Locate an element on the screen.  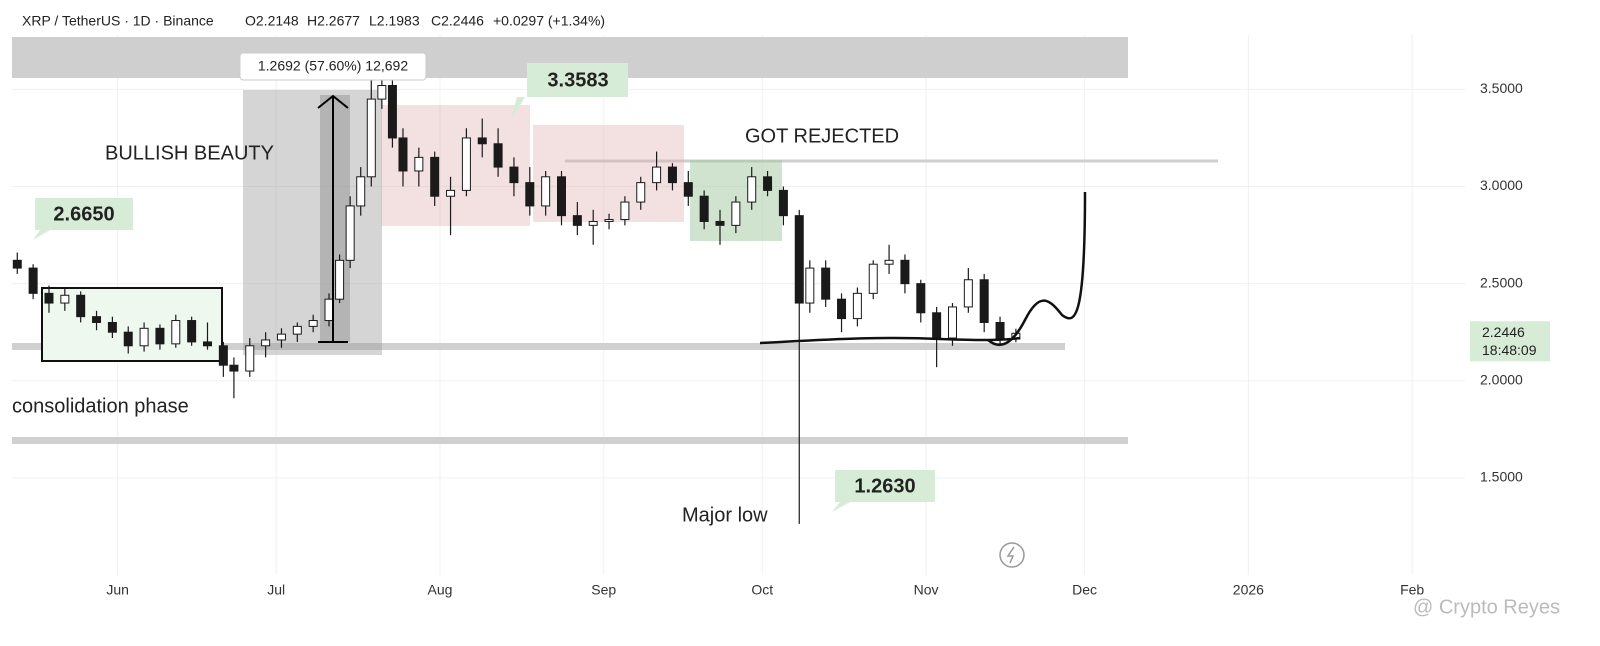
measure-label-box is located at coordinates (333, 66).